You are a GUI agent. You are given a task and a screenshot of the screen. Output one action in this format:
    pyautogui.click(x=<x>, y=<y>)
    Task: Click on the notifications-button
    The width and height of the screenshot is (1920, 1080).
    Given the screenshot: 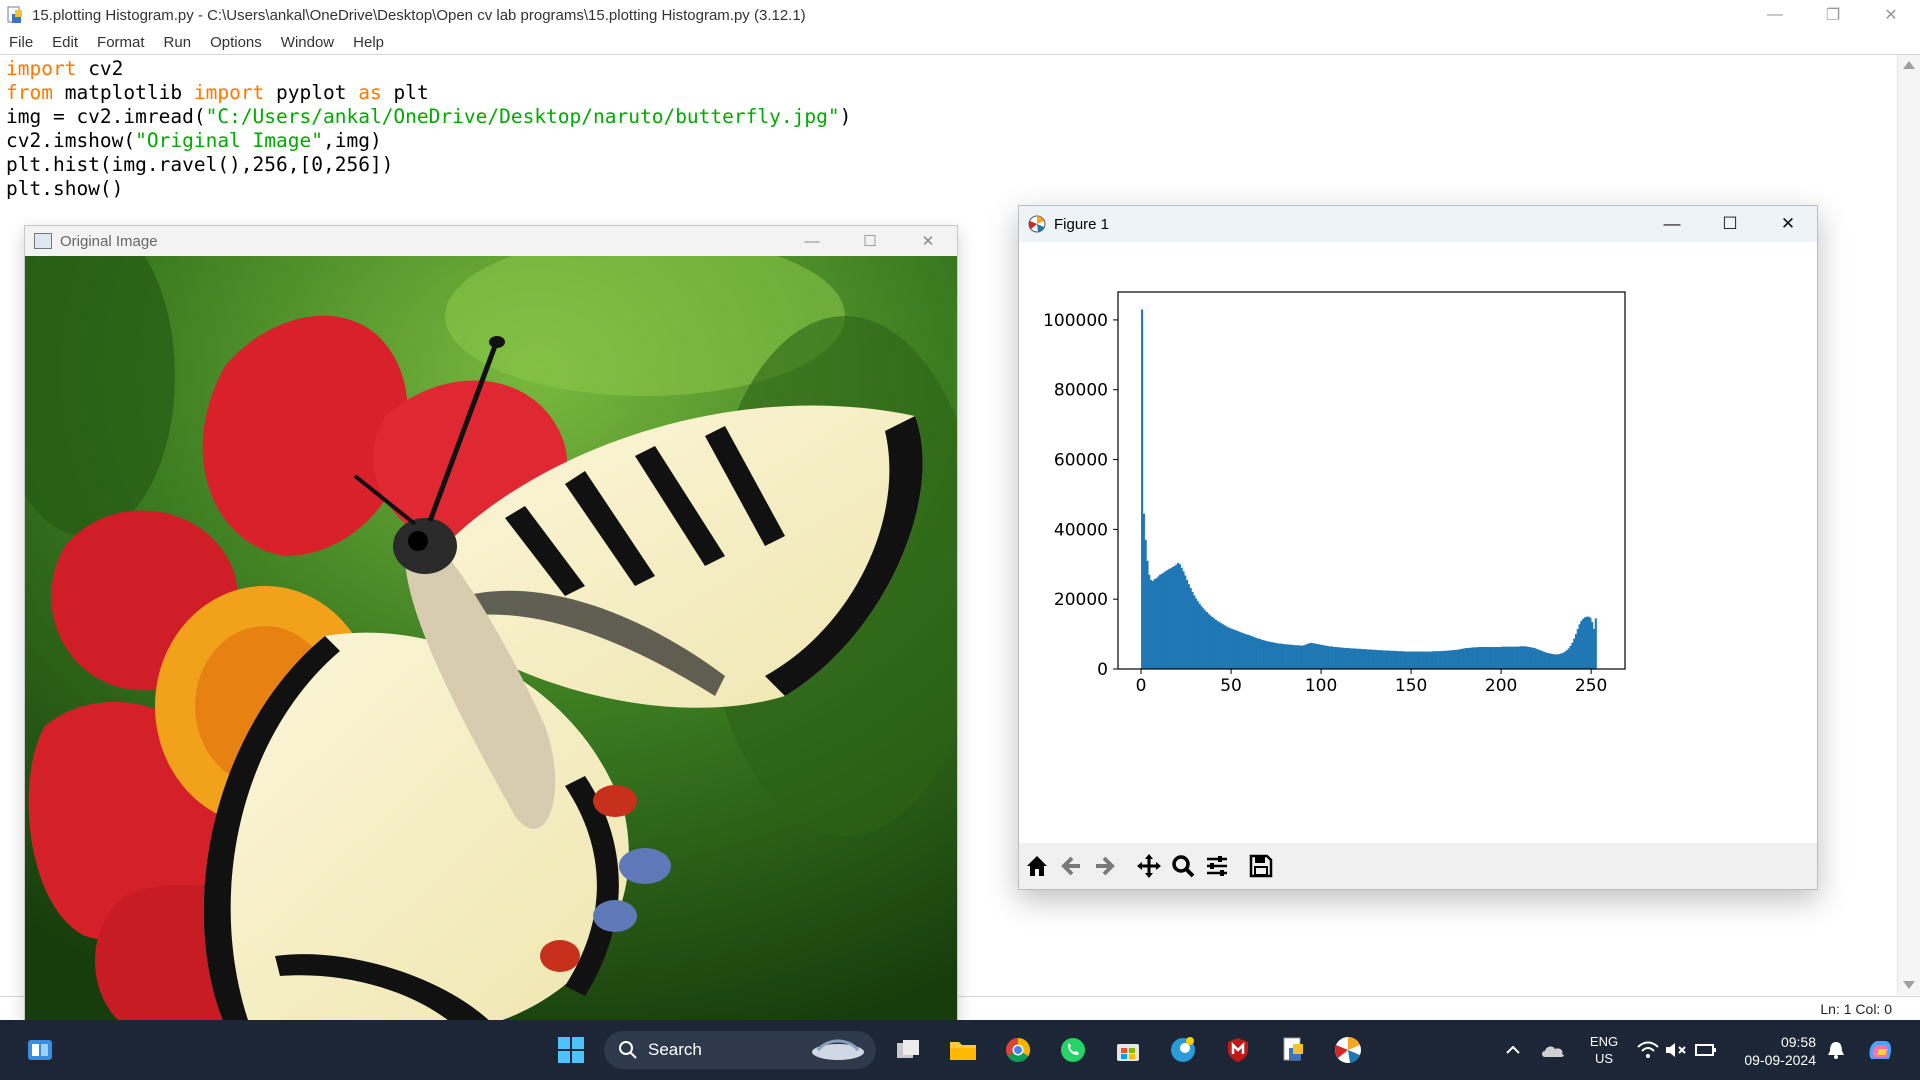 What is the action you would take?
    pyautogui.click(x=1836, y=1050)
    